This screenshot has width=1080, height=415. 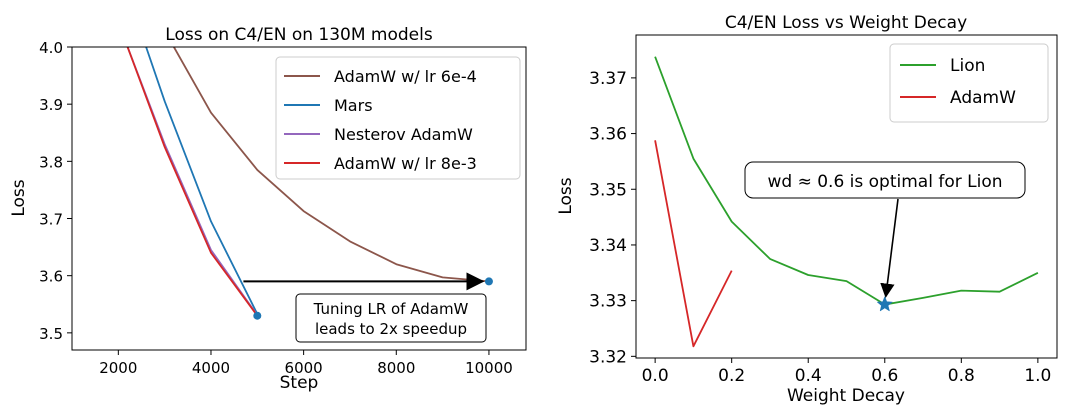 What do you see at coordinates (51, 277) in the screenshot?
I see `left-y-tick-label: 3.6` at bounding box center [51, 277].